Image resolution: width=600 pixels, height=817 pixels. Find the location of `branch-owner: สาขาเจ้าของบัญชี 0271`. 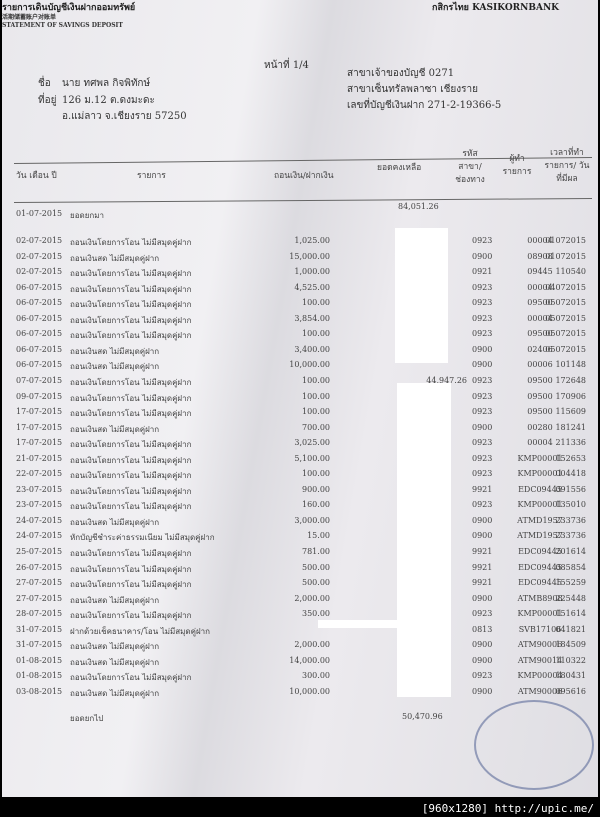

branch-owner: สาขาเจ้าของบัญชี 0271 is located at coordinates (401, 73).